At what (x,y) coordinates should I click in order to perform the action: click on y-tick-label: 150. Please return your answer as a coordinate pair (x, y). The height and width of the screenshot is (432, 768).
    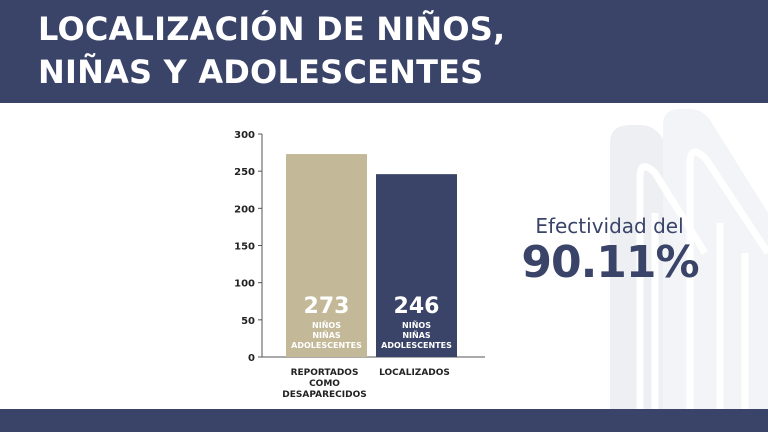
    Looking at the image, I should click on (244, 247).